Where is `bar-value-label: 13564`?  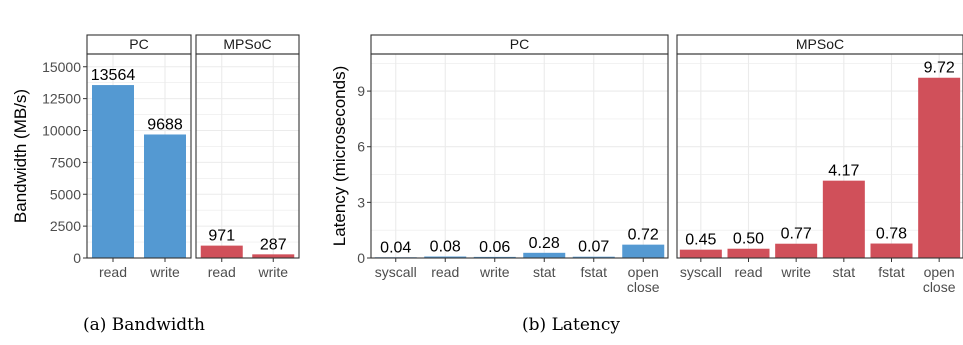
bar-value-label: 13564 is located at coordinates (113, 75).